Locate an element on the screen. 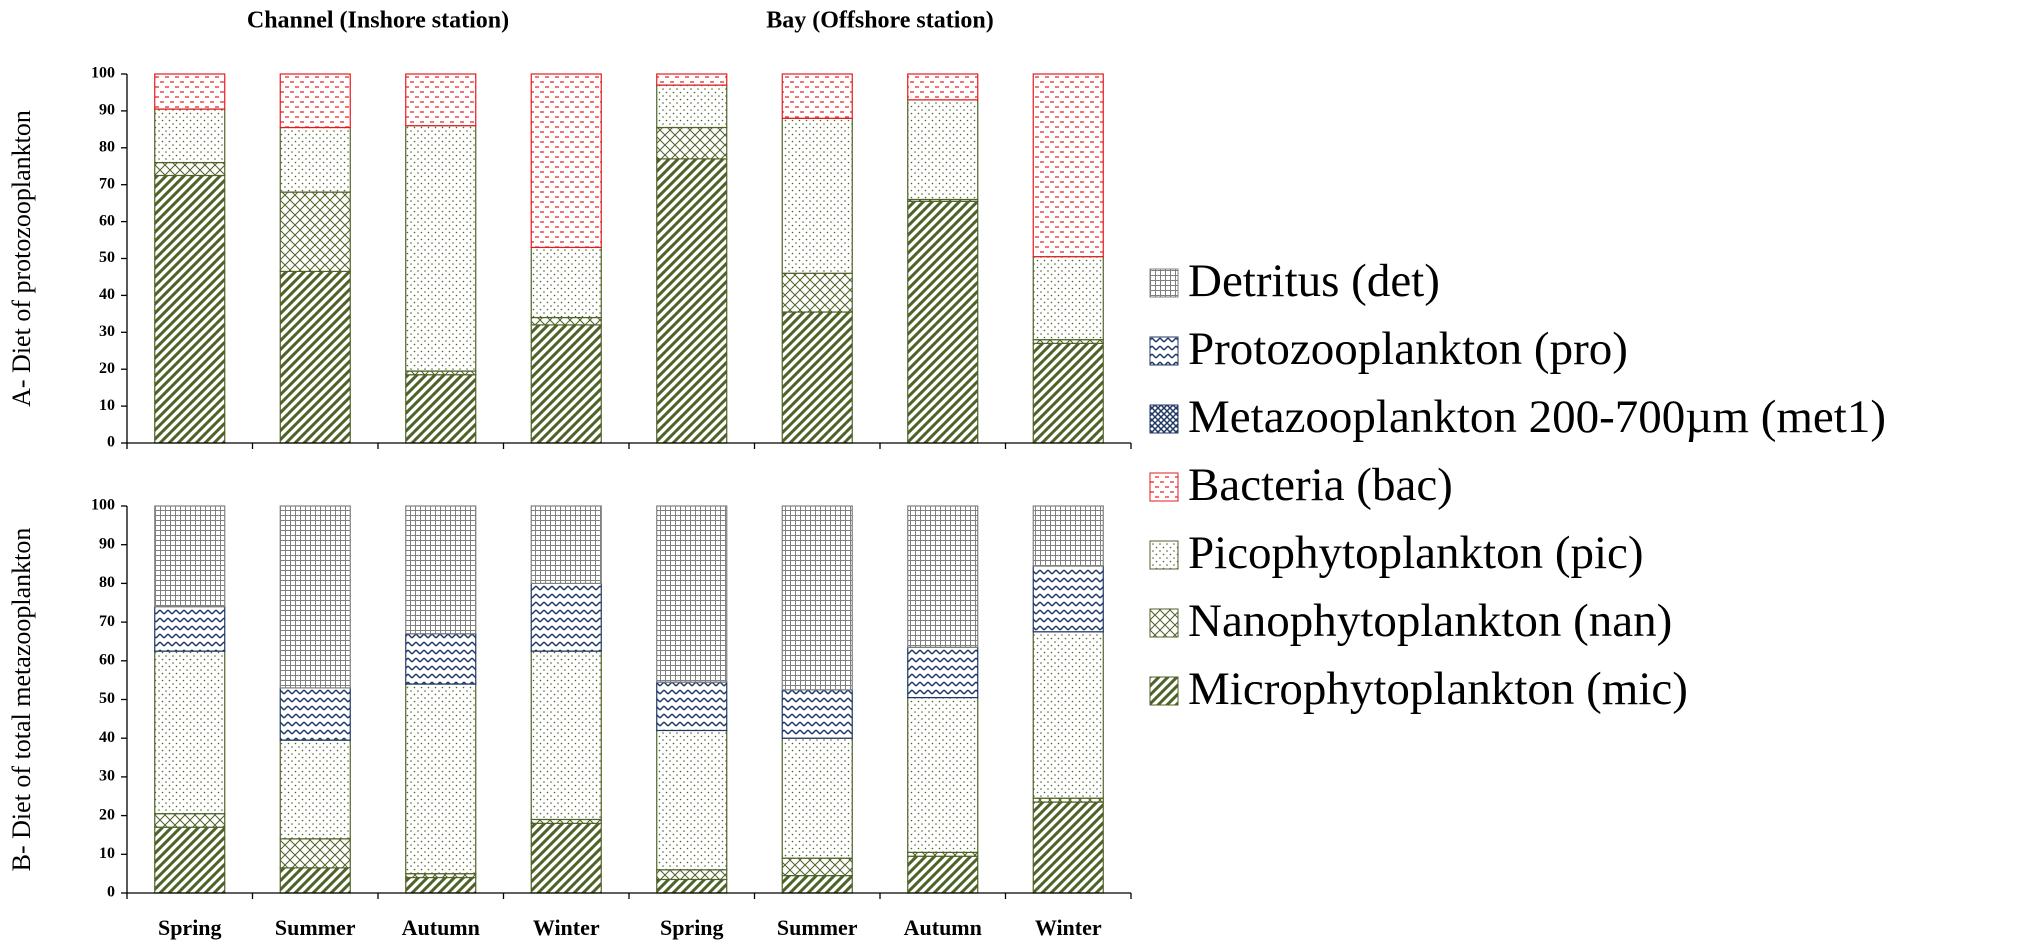 This screenshot has width=2026, height=946. group-label: Bay (Offshore station) is located at coordinates (880, 21).